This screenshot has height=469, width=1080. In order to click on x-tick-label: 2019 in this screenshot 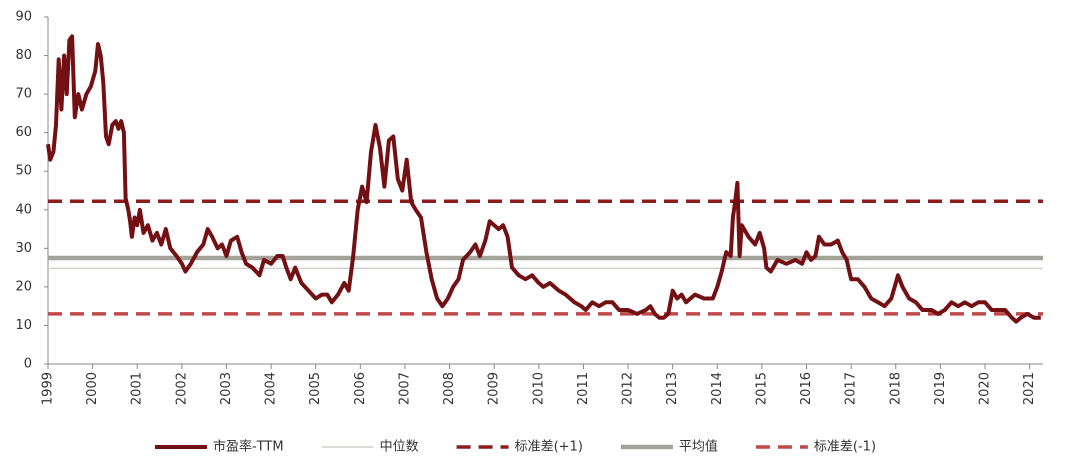, I will do `click(940, 388)`.